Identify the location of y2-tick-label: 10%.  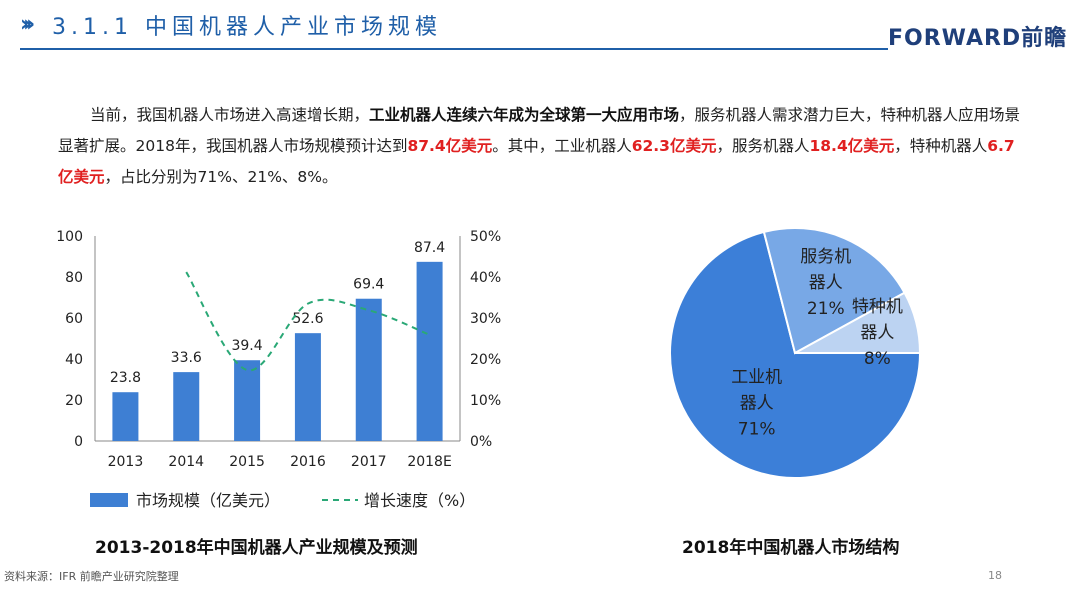
(485, 401).